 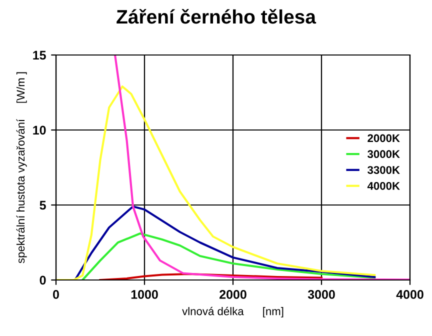 I want to click on x-tick-label: 0, so click(x=56, y=294).